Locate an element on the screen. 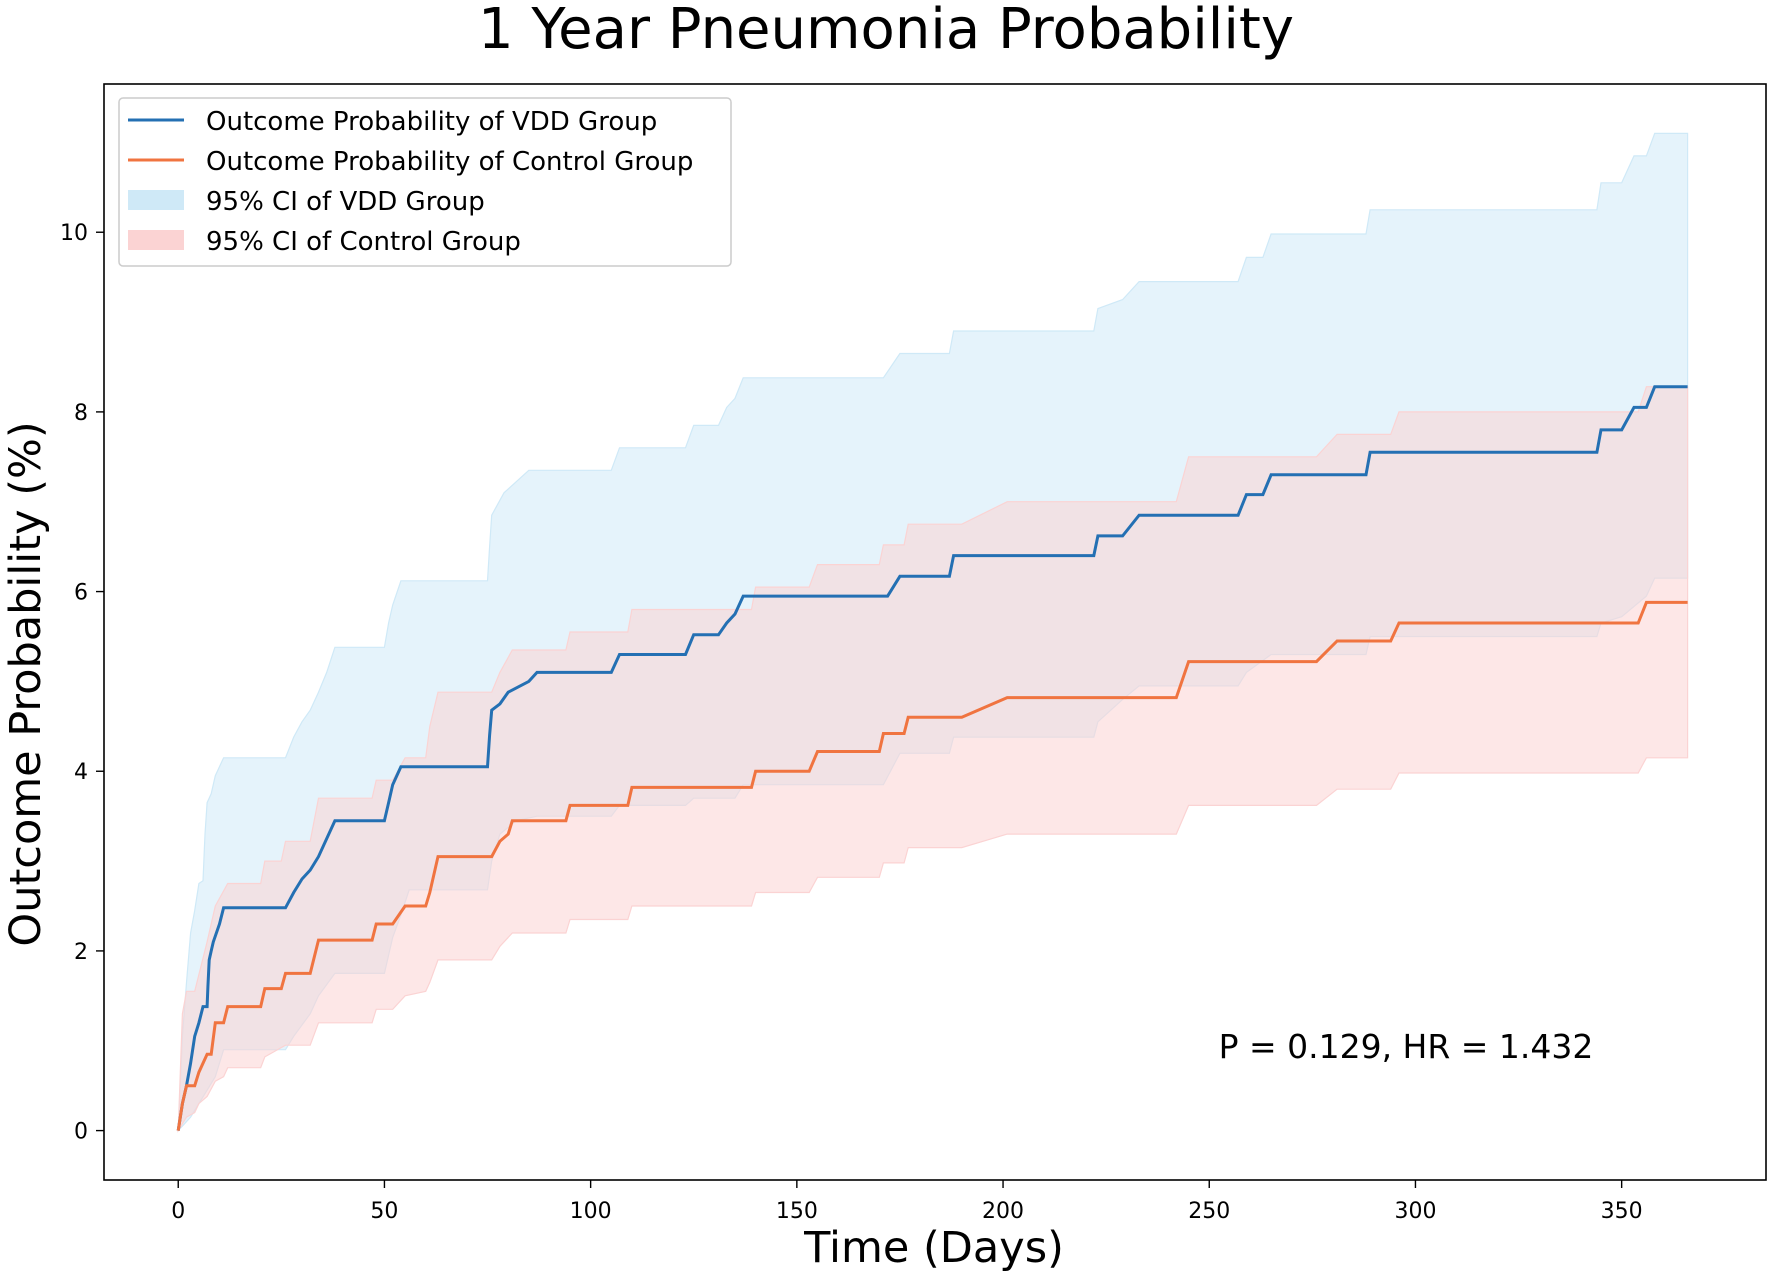 The height and width of the screenshot is (1276, 1772). x-tick-label: 50 is located at coordinates (384, 1211).